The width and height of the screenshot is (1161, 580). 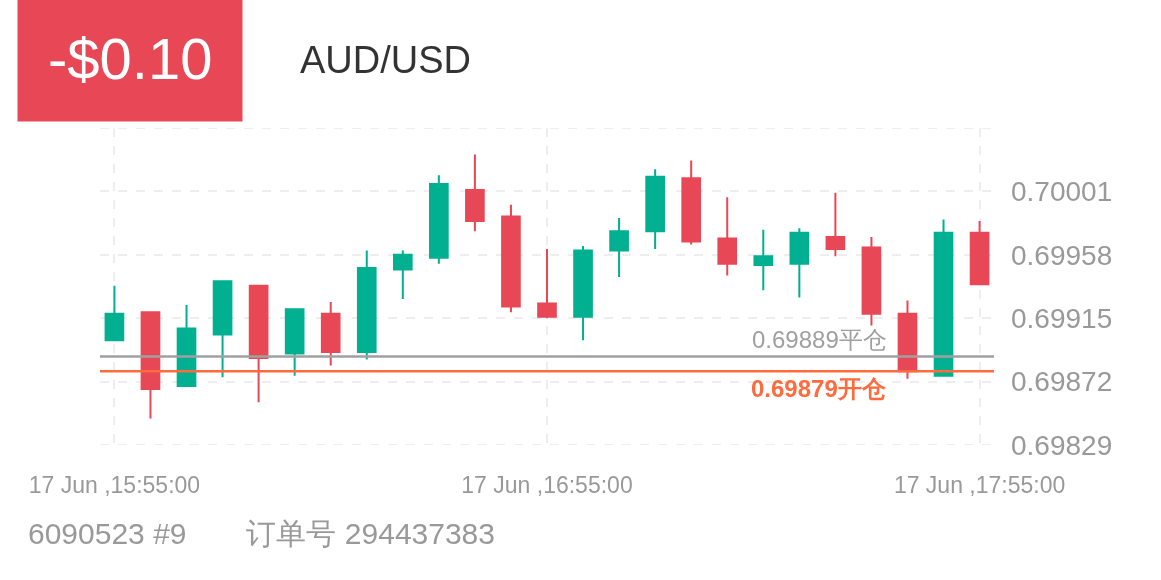 I want to click on text: -$0.10, so click(x=130, y=58).